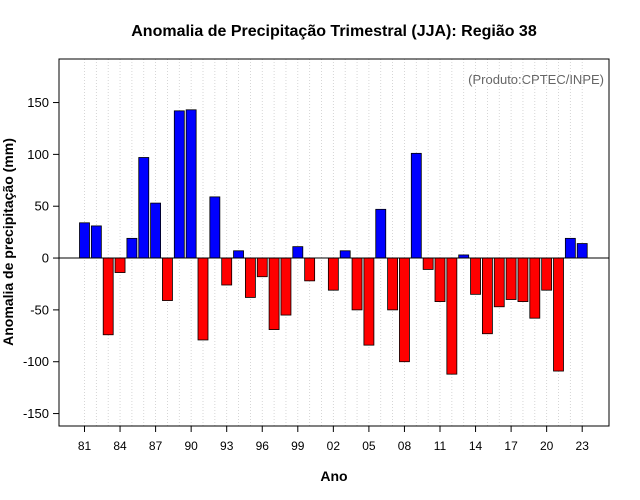 The width and height of the screenshot is (640, 500). What do you see at coordinates (120, 265) in the screenshot?
I see `bar-1984` at bounding box center [120, 265].